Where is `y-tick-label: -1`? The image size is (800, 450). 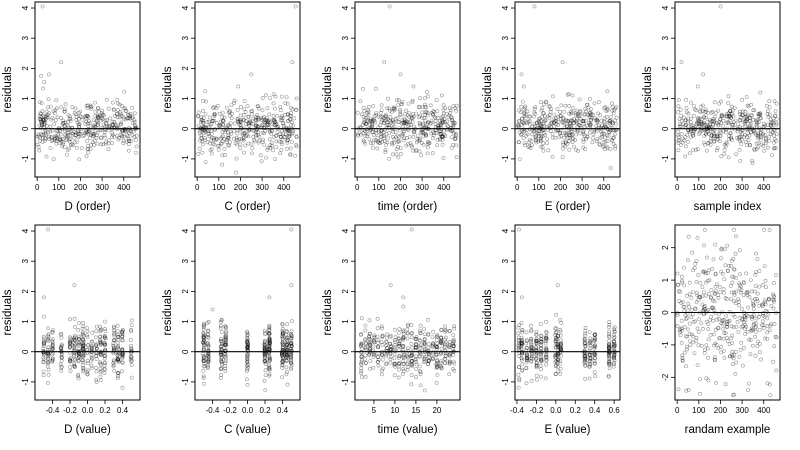
y-tick-label: -1 is located at coordinates (665, 345).